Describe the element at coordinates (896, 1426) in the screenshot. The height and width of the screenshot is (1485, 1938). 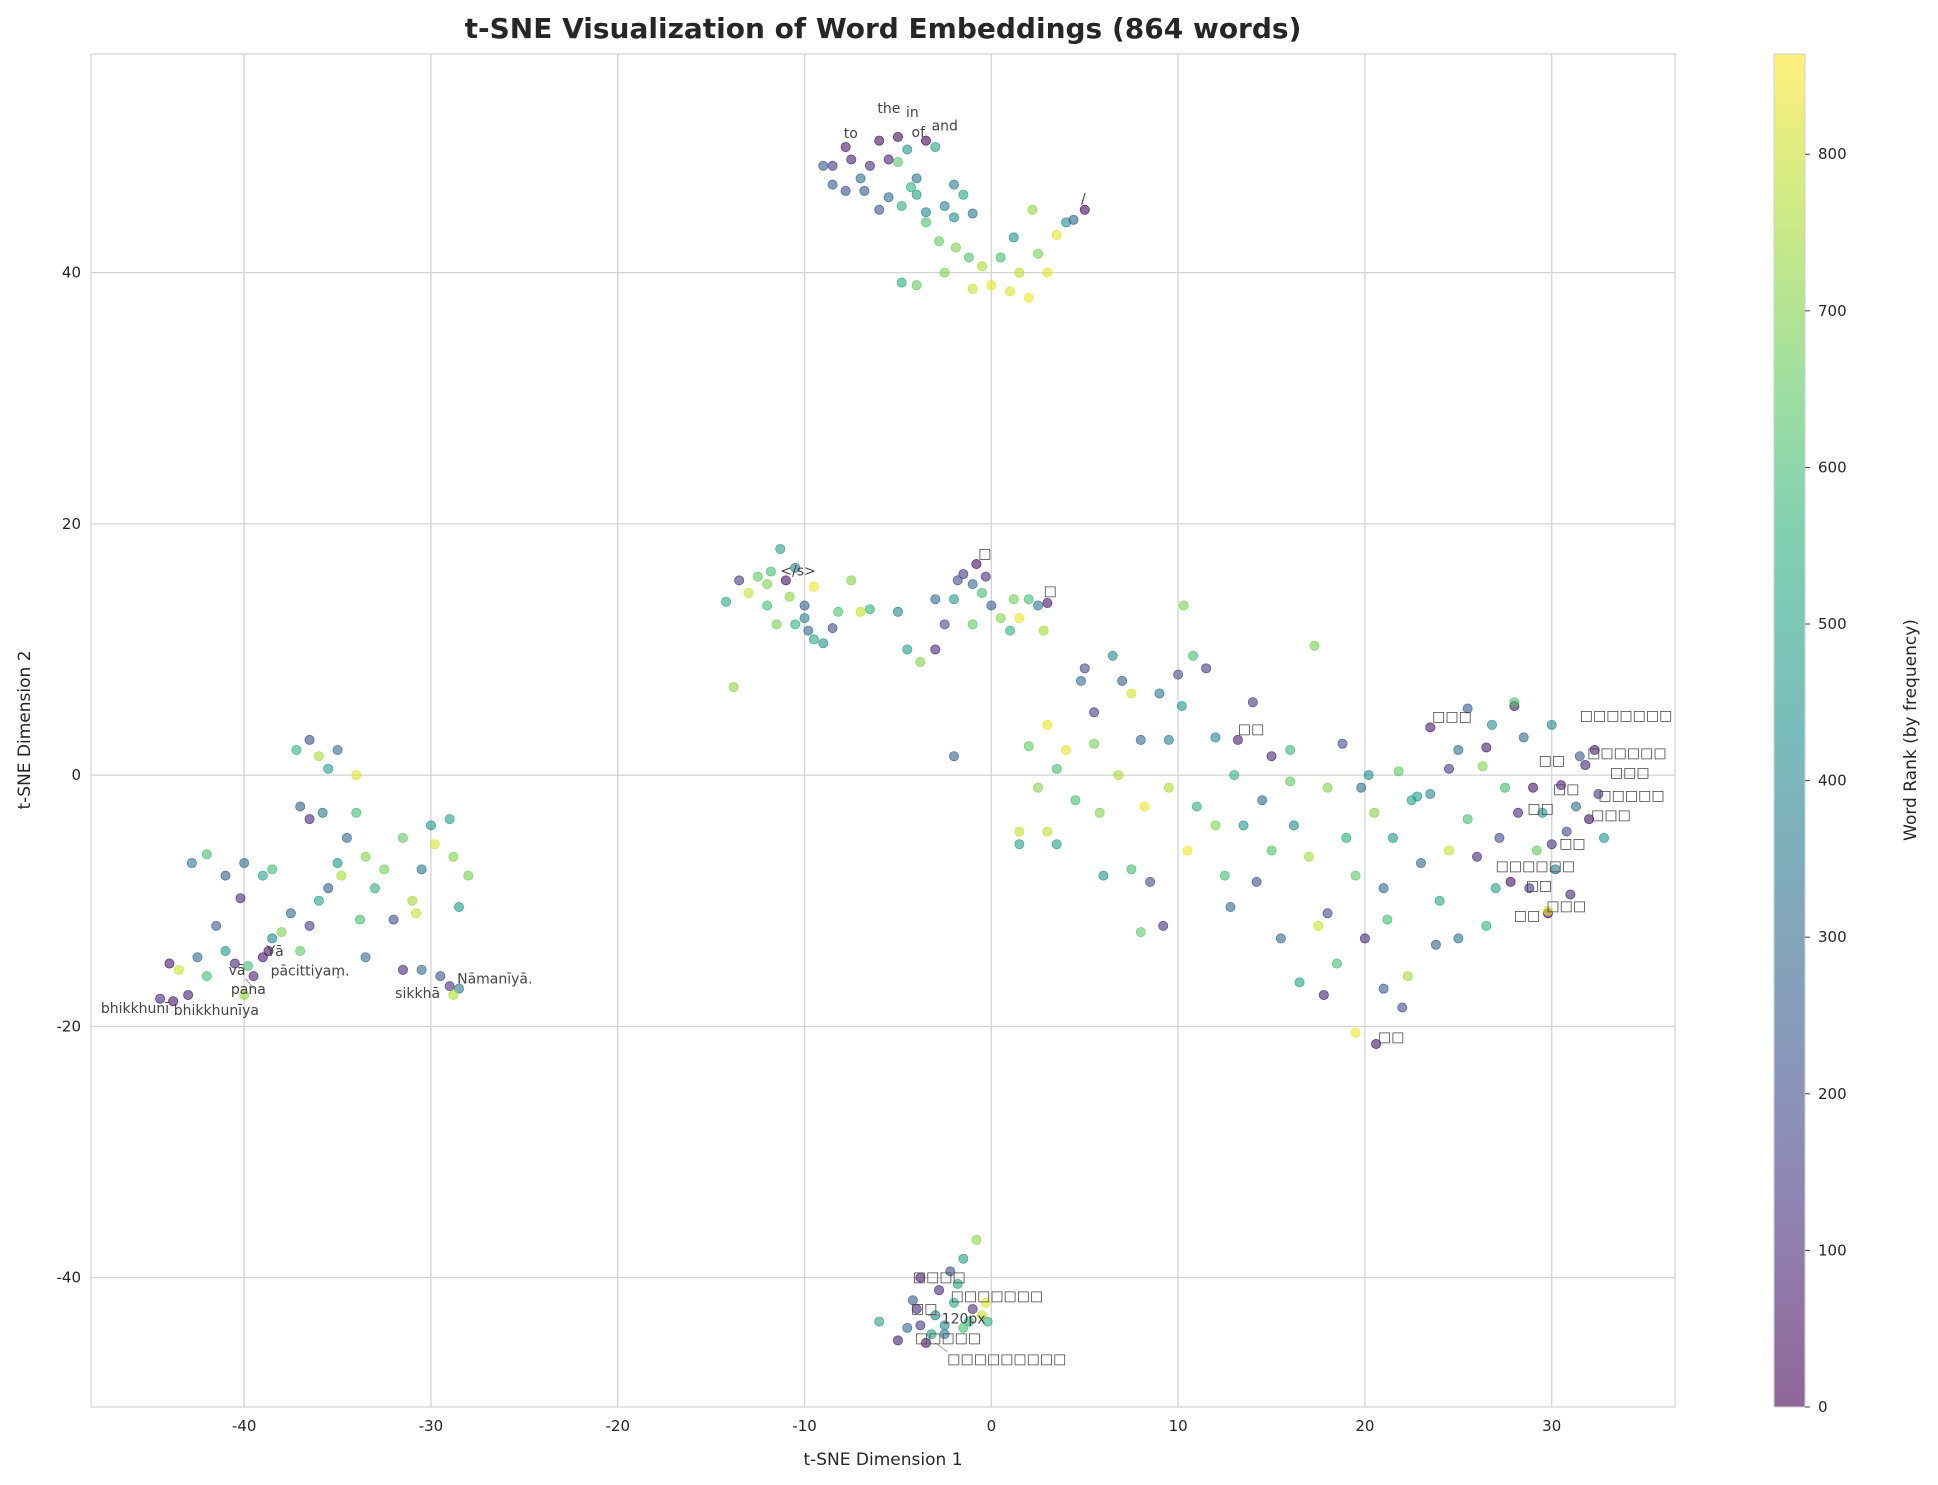
I see `x-tick-labels: -40 -30 -20 -10 0 10 20 30` at that location.